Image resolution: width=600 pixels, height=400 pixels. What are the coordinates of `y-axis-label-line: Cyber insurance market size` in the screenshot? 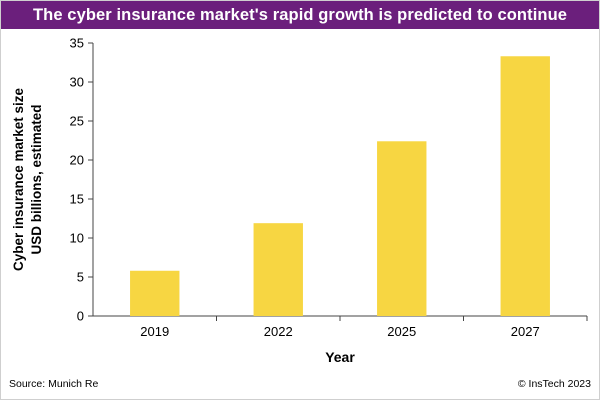 It's located at (18, 179).